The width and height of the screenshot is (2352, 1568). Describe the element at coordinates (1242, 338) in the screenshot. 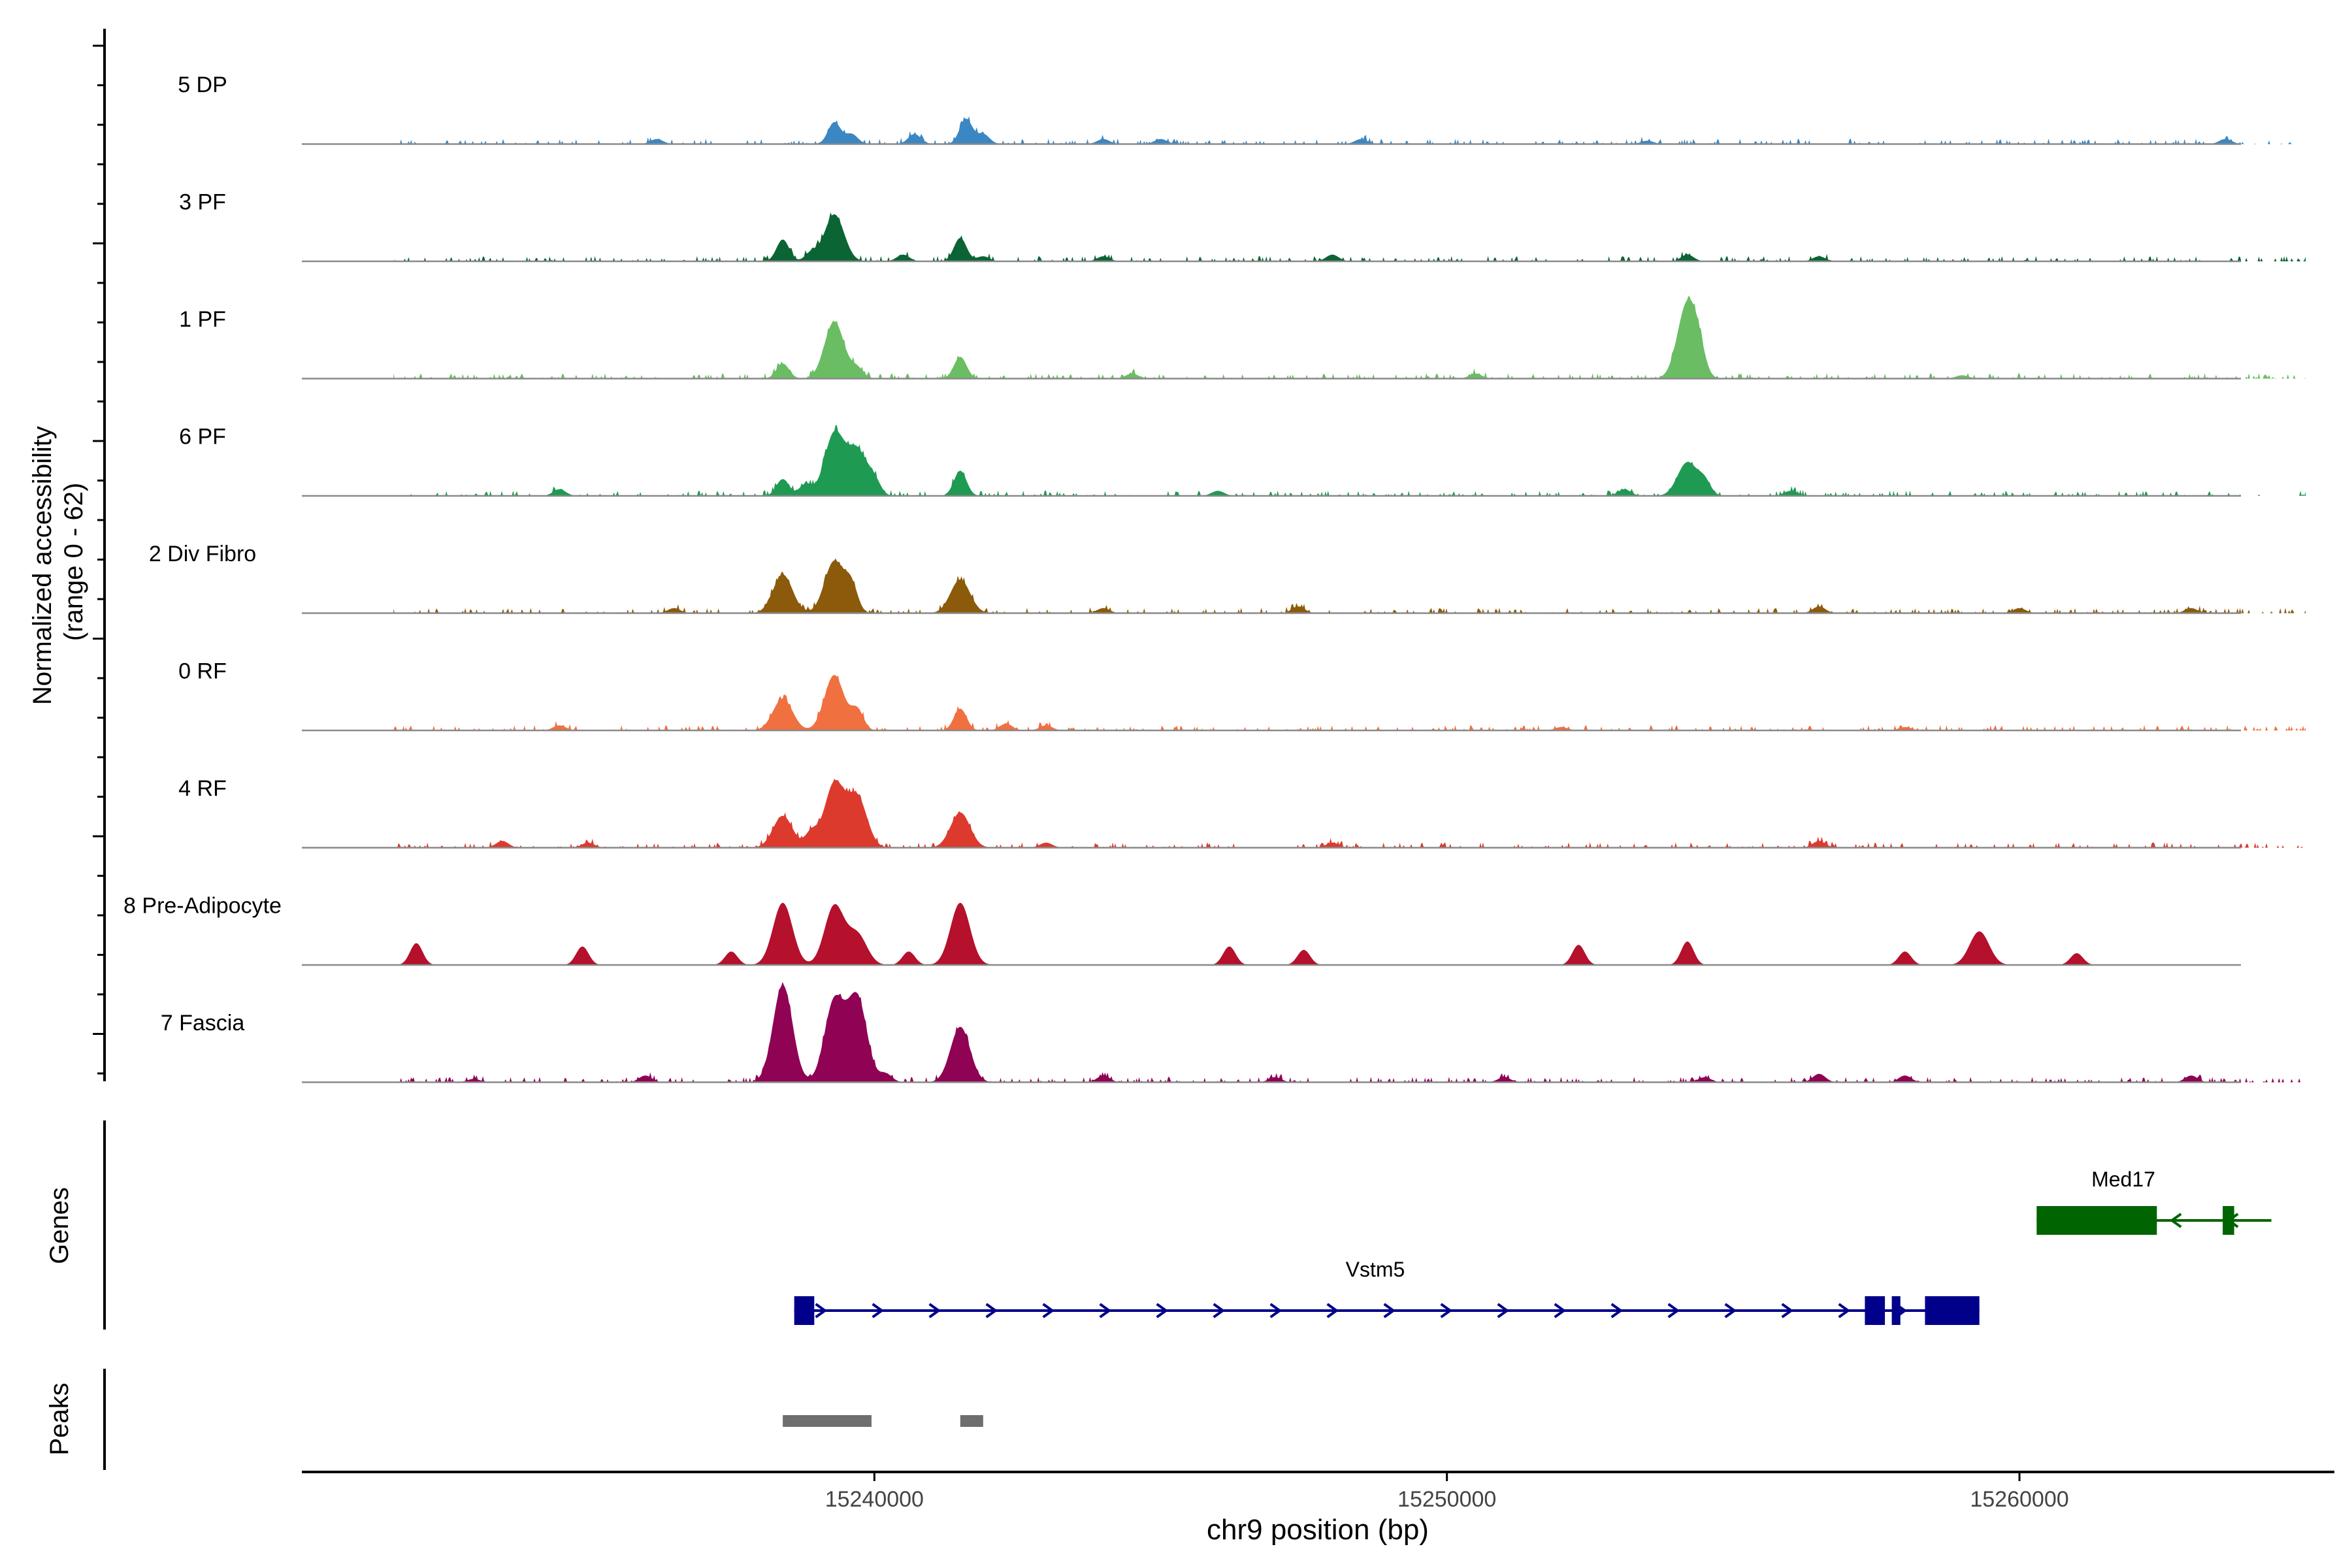

I see `track-1-pf: 1 PF` at that location.